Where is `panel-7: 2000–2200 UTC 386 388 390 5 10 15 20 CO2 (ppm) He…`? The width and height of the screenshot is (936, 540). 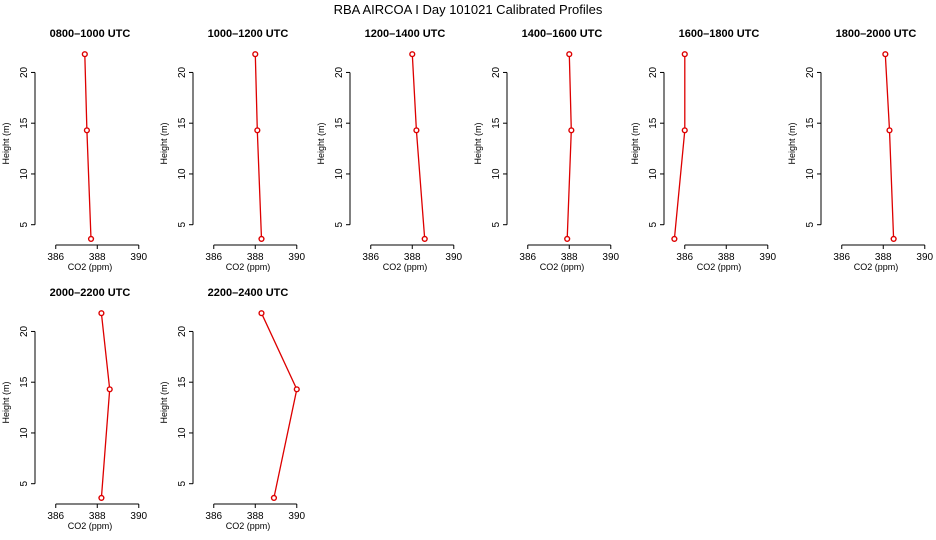
panel-7: 2000–2200 UTC 386 388 390 5 10 15 20 CO2 (ppm) He… is located at coordinates (74, 409).